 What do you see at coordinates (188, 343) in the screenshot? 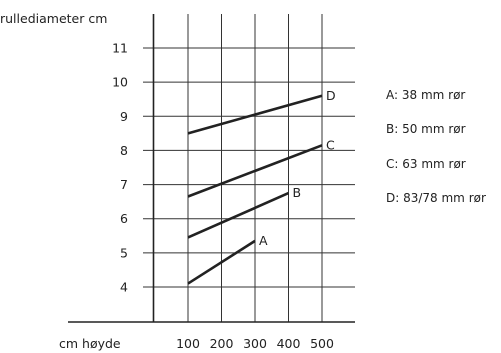
I see `x-tick-label-100: 100` at bounding box center [188, 343].